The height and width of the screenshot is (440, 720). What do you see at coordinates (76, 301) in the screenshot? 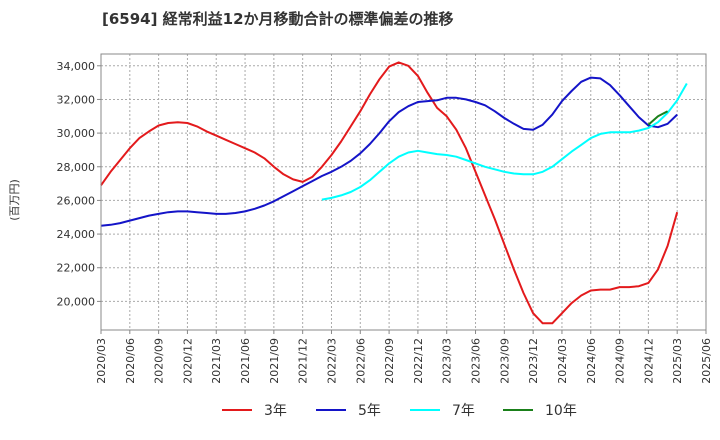
I see `y-tick-label: 20,000` at bounding box center [76, 301].